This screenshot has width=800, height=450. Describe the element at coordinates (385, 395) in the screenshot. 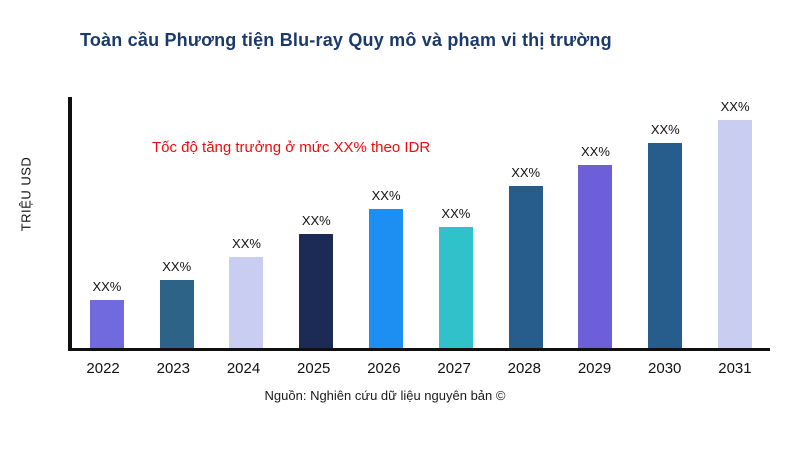

I see `source-note: Nguồn: Nghiên cứu dữ liệu nguyên bản ©` at that location.